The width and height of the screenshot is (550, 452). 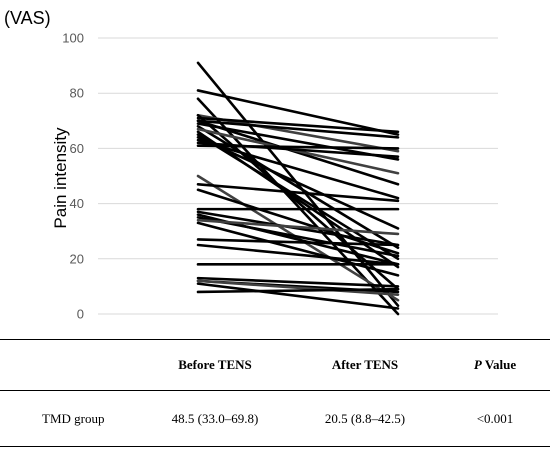 I want to click on y-axis-ticks: 0 20 40 60 80 100, so click(x=73, y=176).